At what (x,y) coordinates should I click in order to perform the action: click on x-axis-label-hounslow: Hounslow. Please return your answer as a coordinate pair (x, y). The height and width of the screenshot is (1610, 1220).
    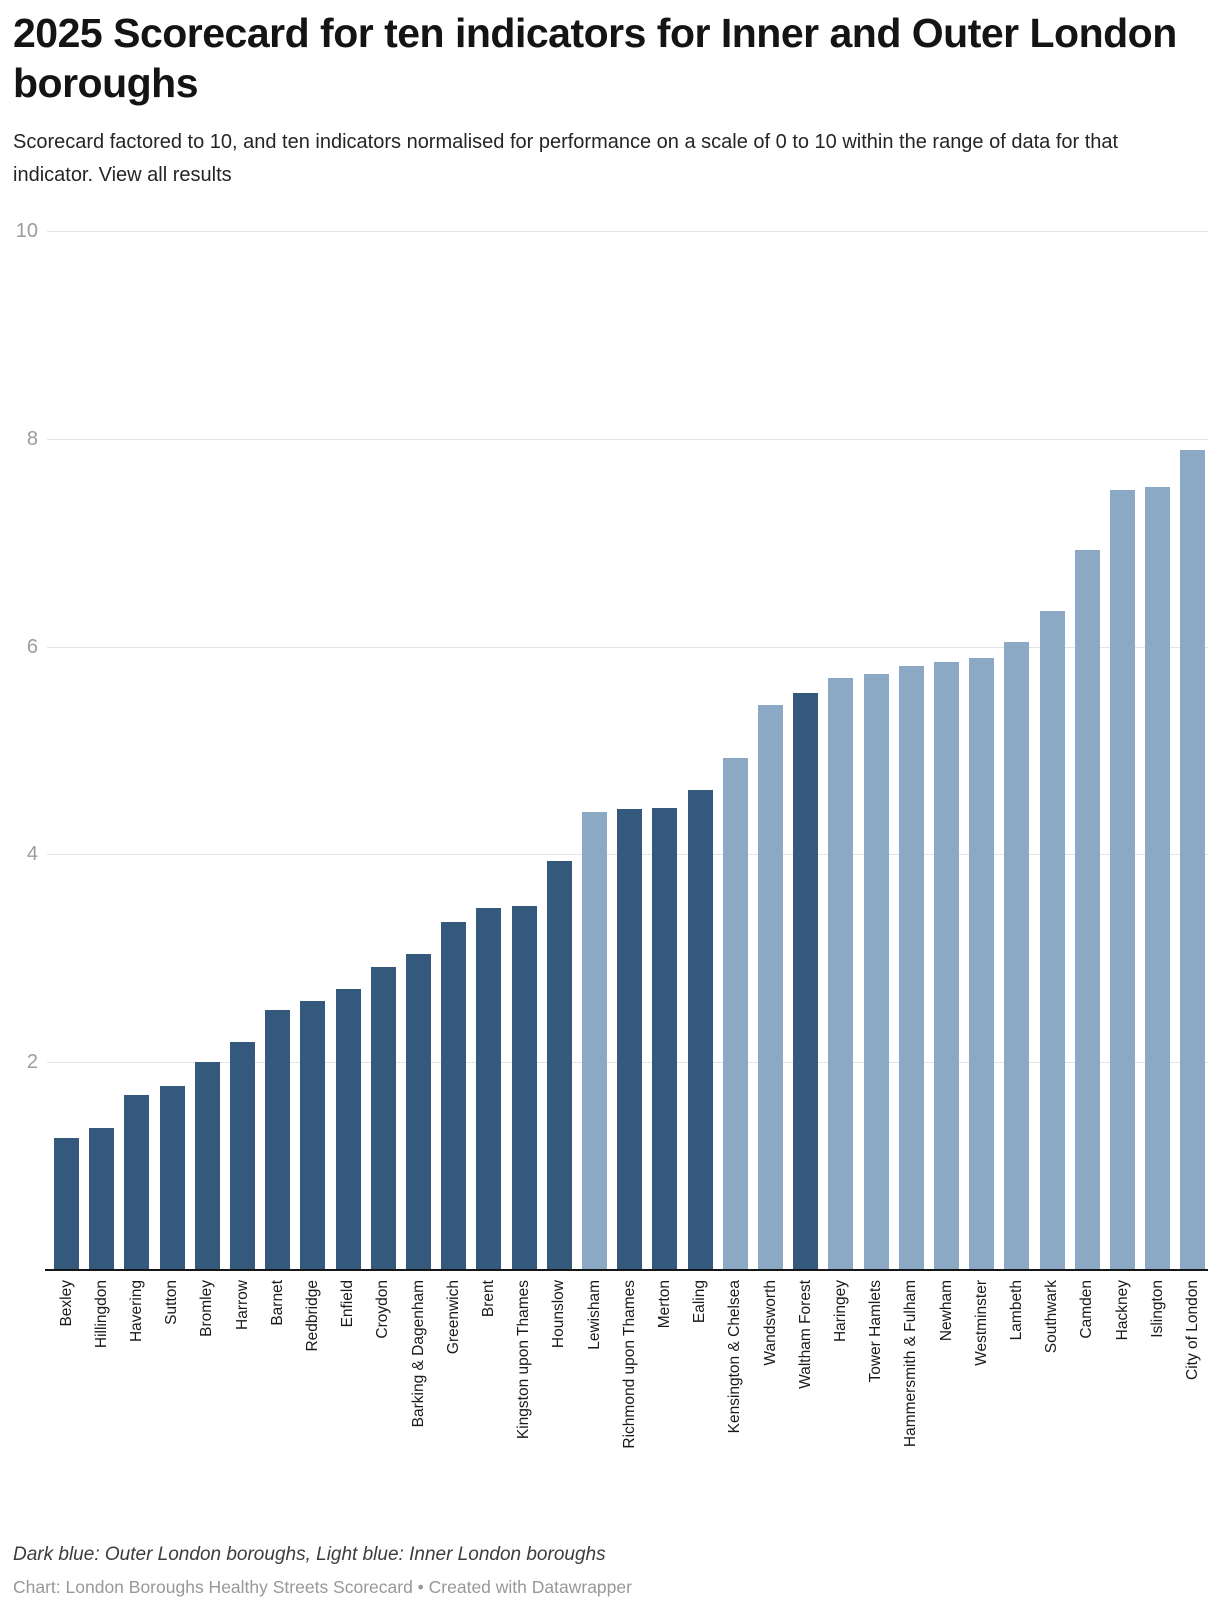
    Looking at the image, I should click on (559, 1314).